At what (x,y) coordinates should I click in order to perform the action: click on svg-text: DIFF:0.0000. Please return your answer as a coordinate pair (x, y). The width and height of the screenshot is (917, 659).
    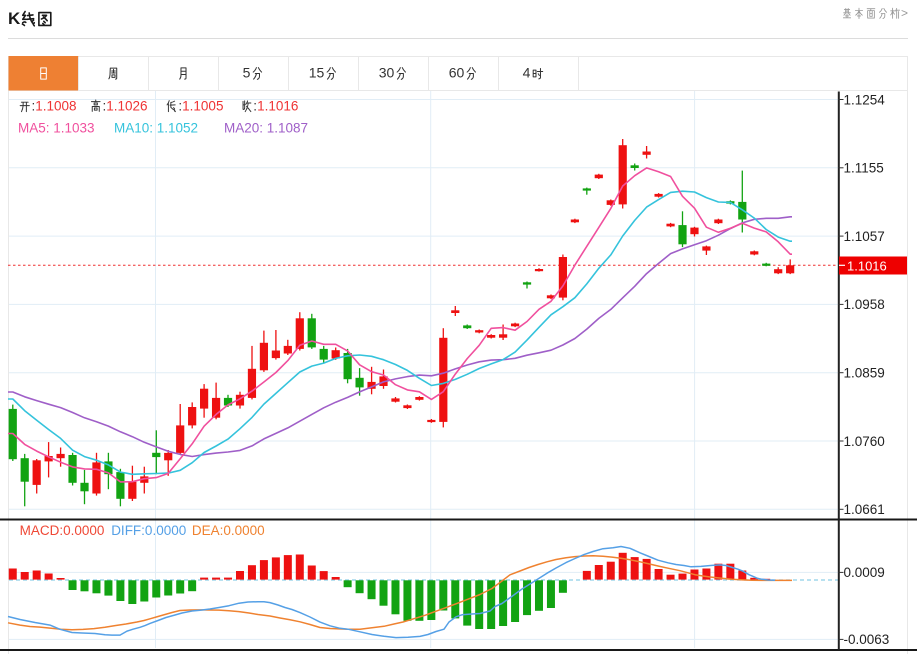
    Looking at the image, I should click on (148, 530).